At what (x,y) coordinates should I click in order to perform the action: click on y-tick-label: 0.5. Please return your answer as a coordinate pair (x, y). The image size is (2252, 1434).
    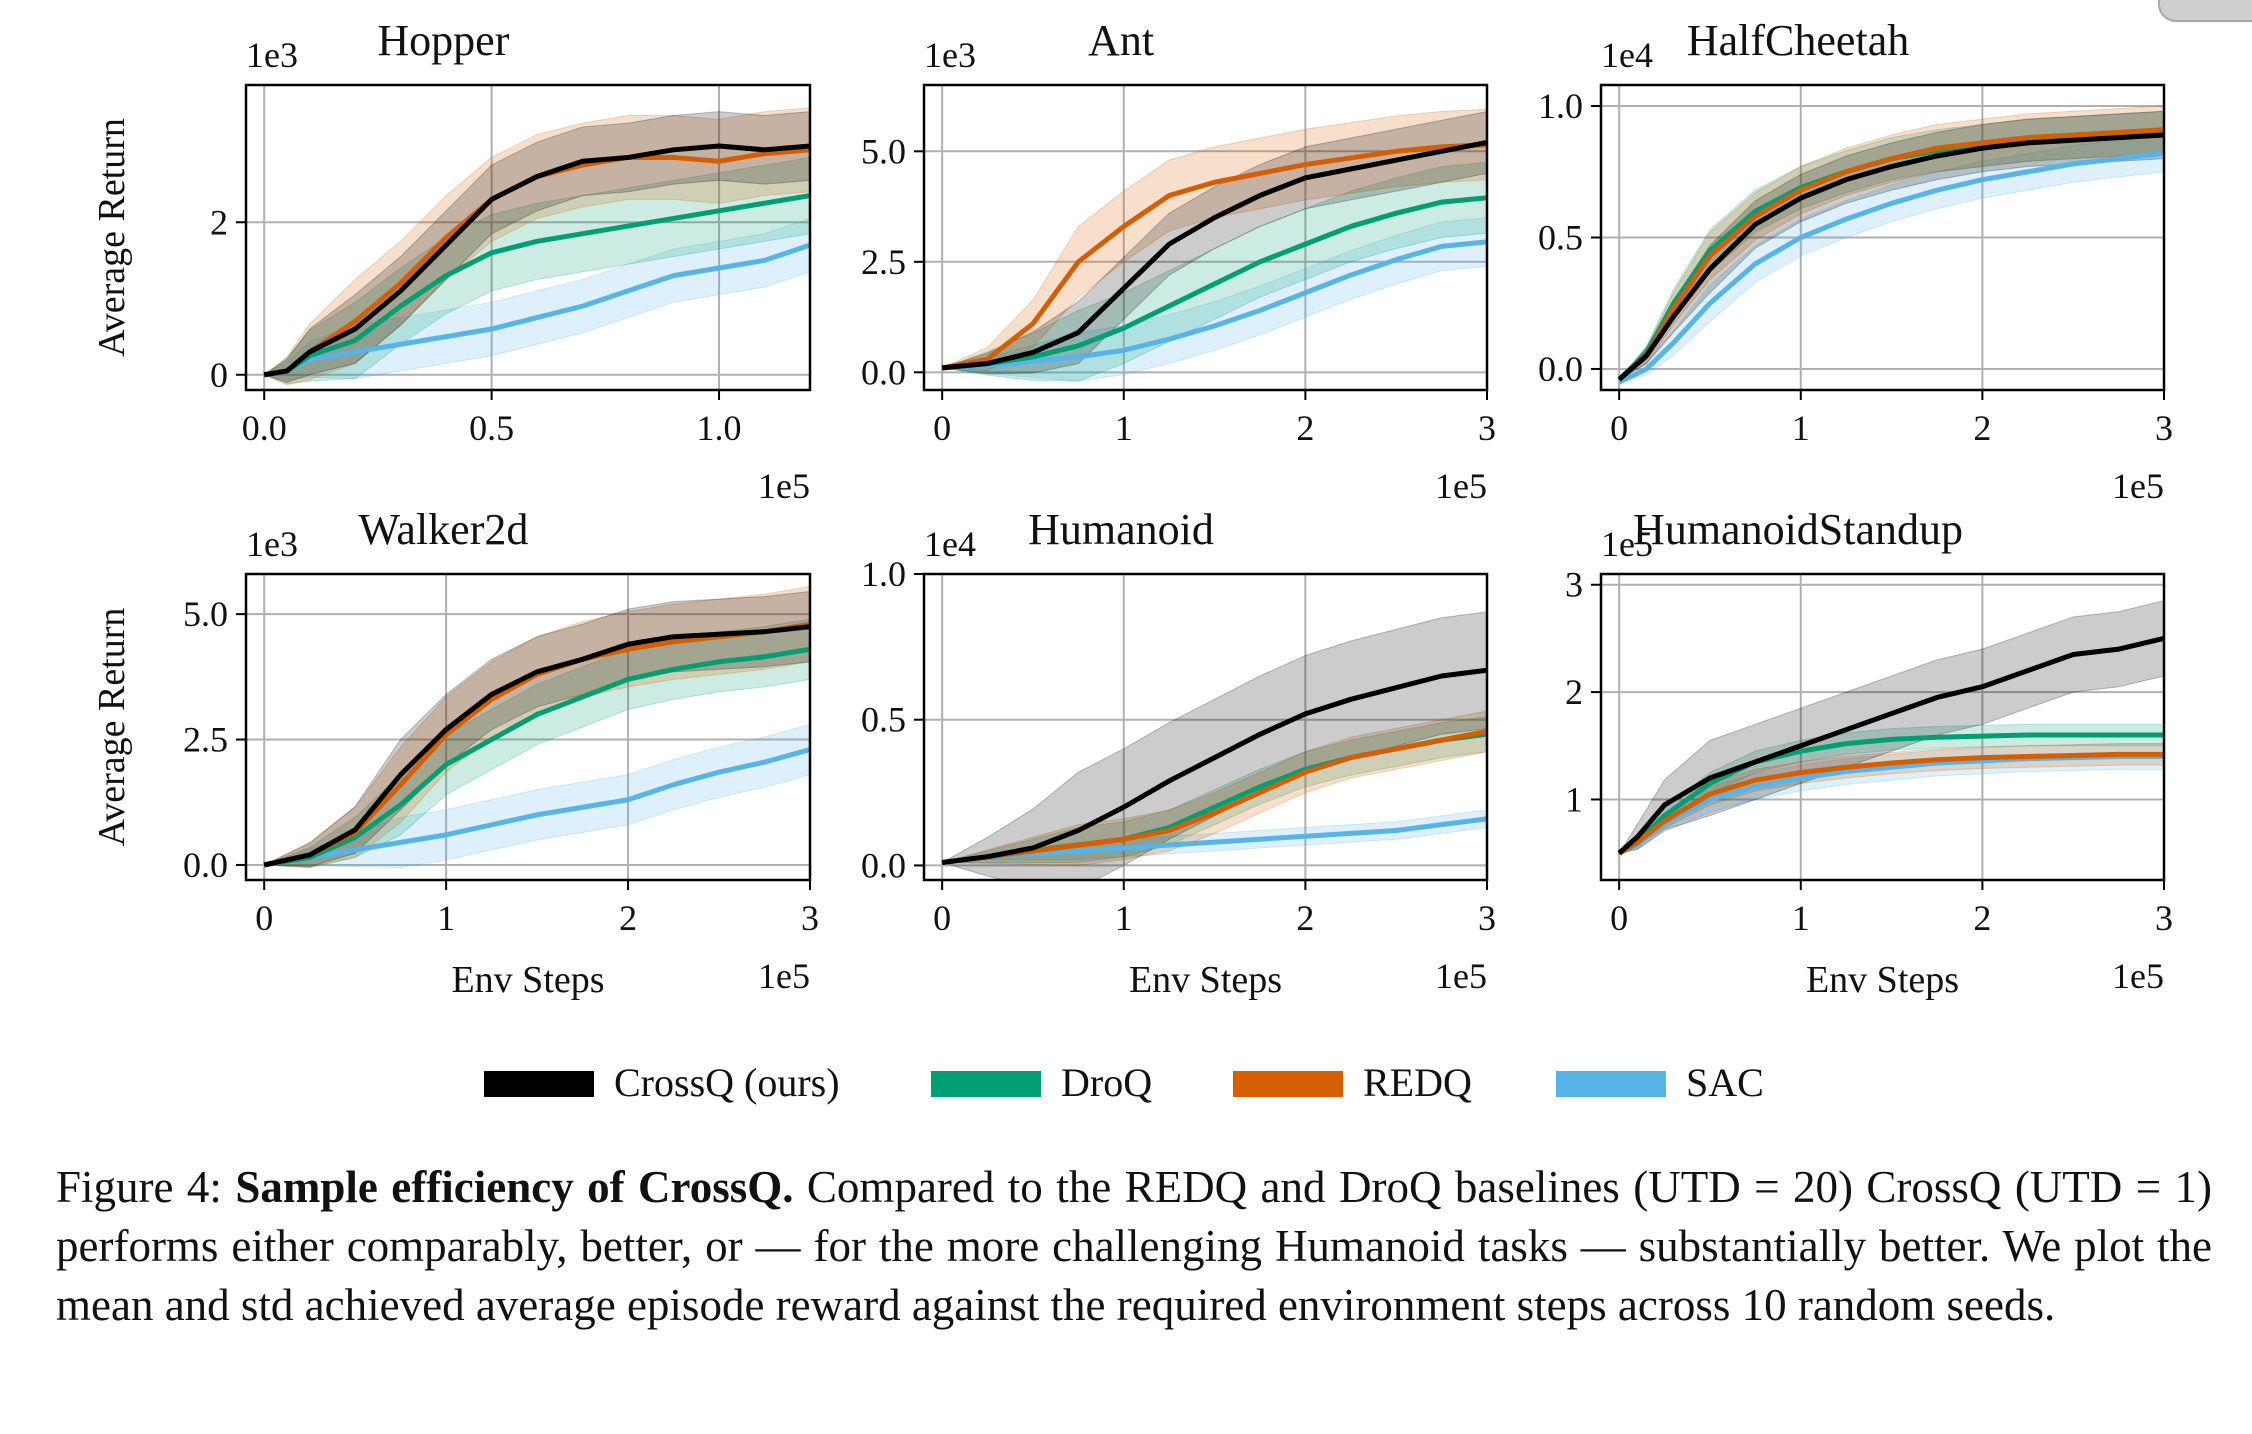
    Looking at the image, I should click on (1560, 238).